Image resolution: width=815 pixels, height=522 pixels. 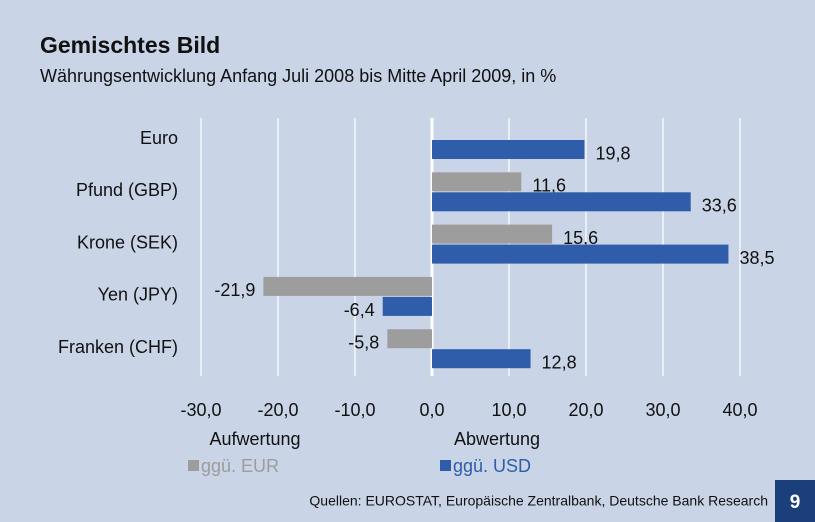 I want to click on value-label: 11,6, so click(x=549, y=186).